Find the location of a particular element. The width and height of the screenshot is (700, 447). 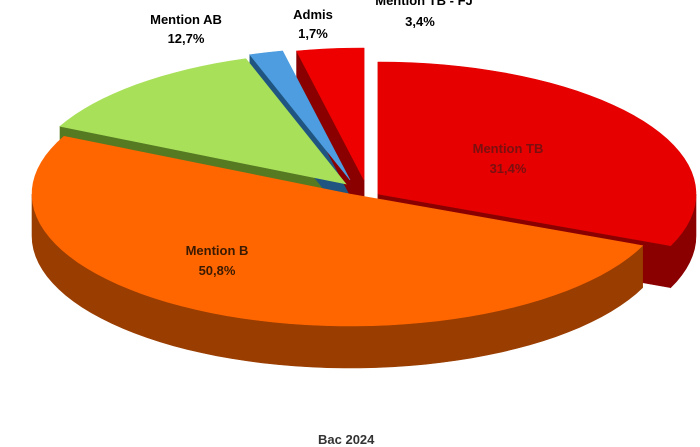

label-mention-b: Mention B is located at coordinates (217, 250).